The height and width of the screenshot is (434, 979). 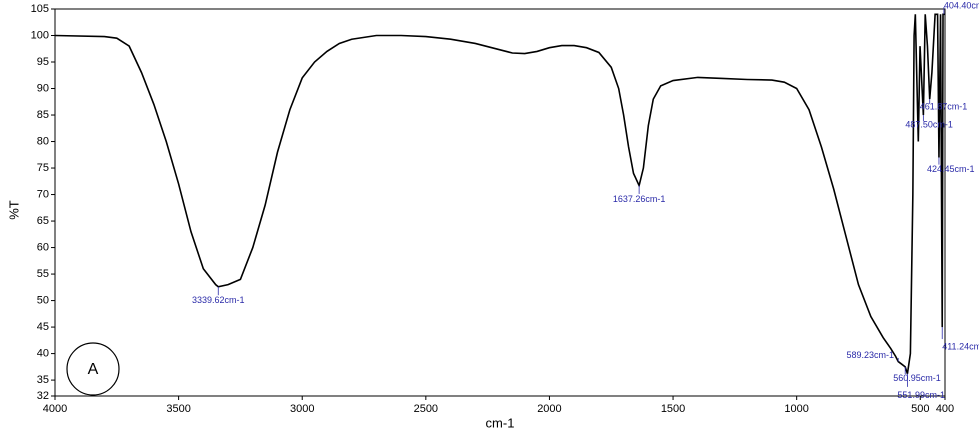 I want to click on annotation-label: 404.40cm-1, so click(x=961, y=5).